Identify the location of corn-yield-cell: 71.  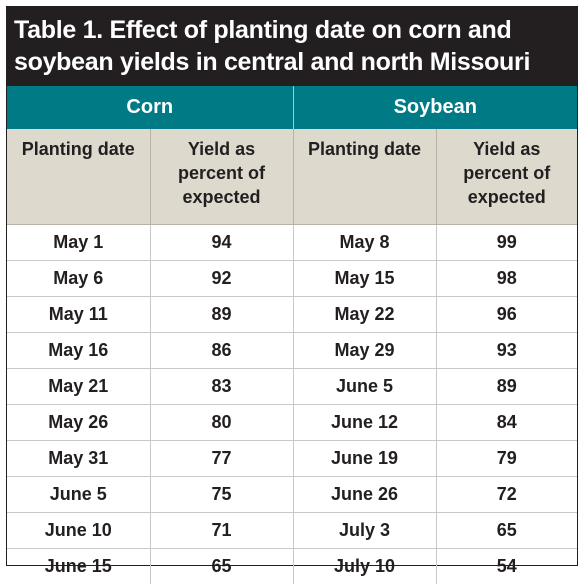
(221, 531).